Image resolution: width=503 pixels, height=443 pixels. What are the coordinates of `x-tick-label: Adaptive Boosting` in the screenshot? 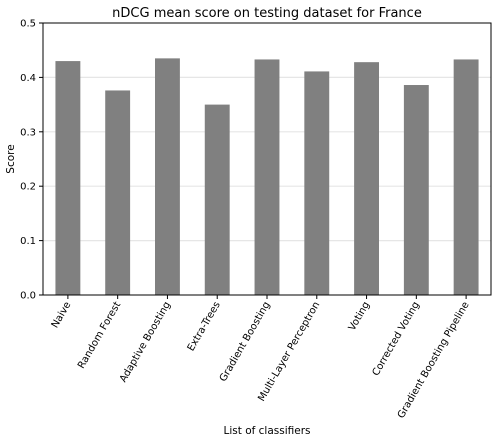 It's located at (145, 342).